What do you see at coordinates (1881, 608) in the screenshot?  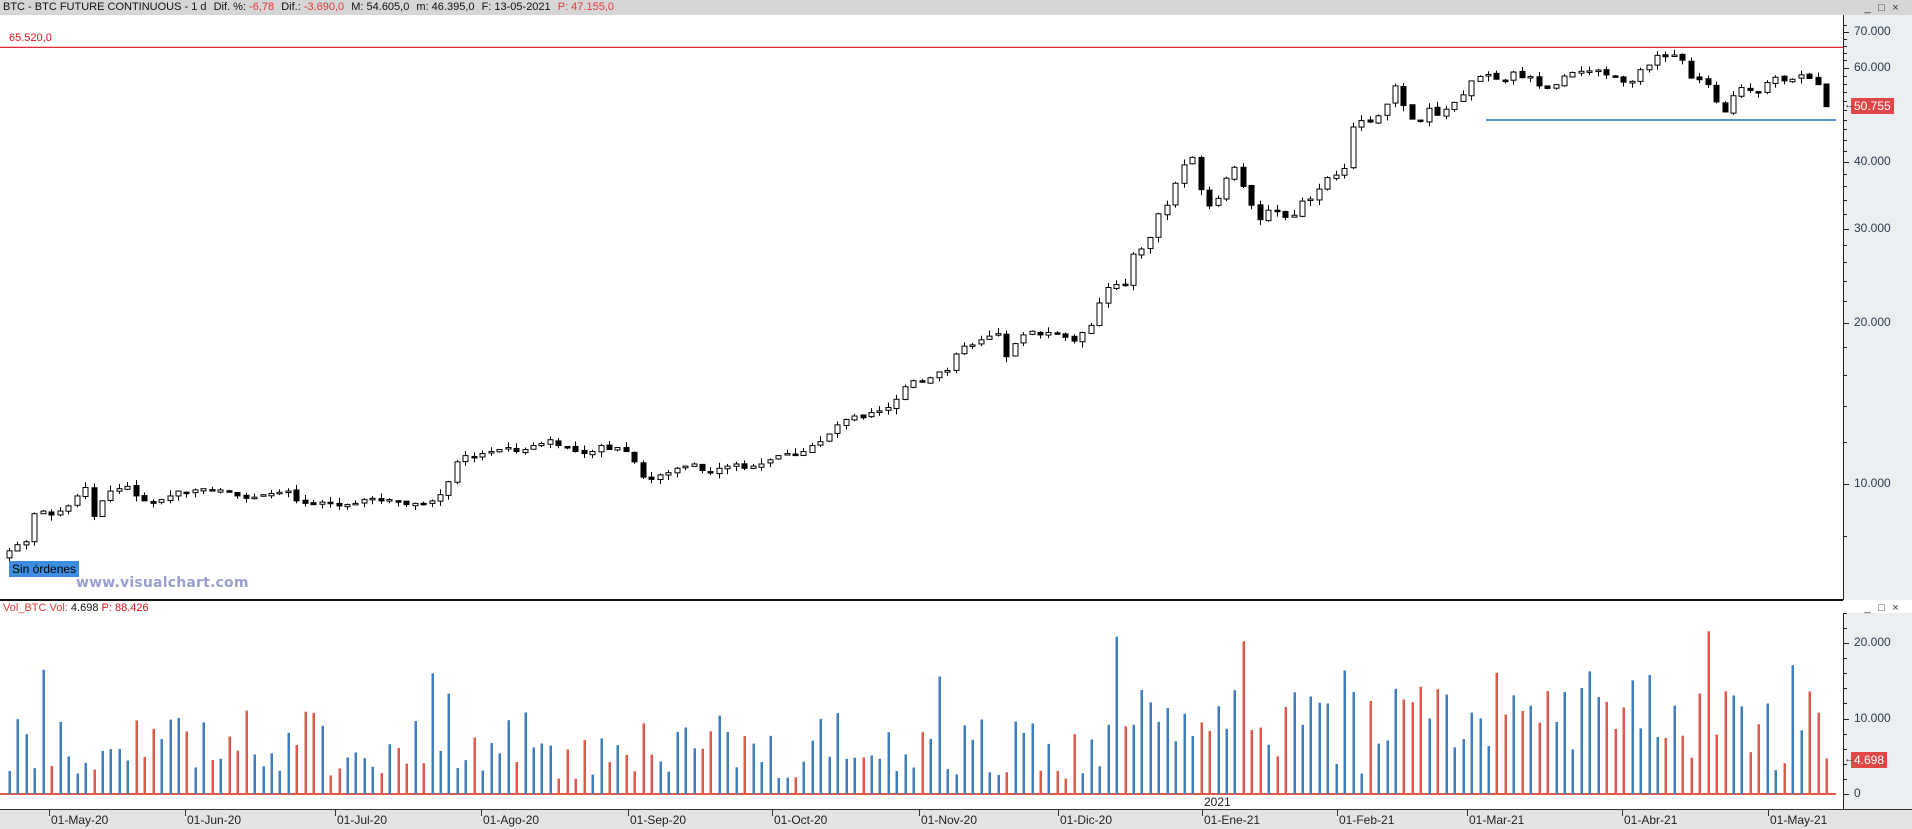 I see `maximize-button: □` at bounding box center [1881, 608].